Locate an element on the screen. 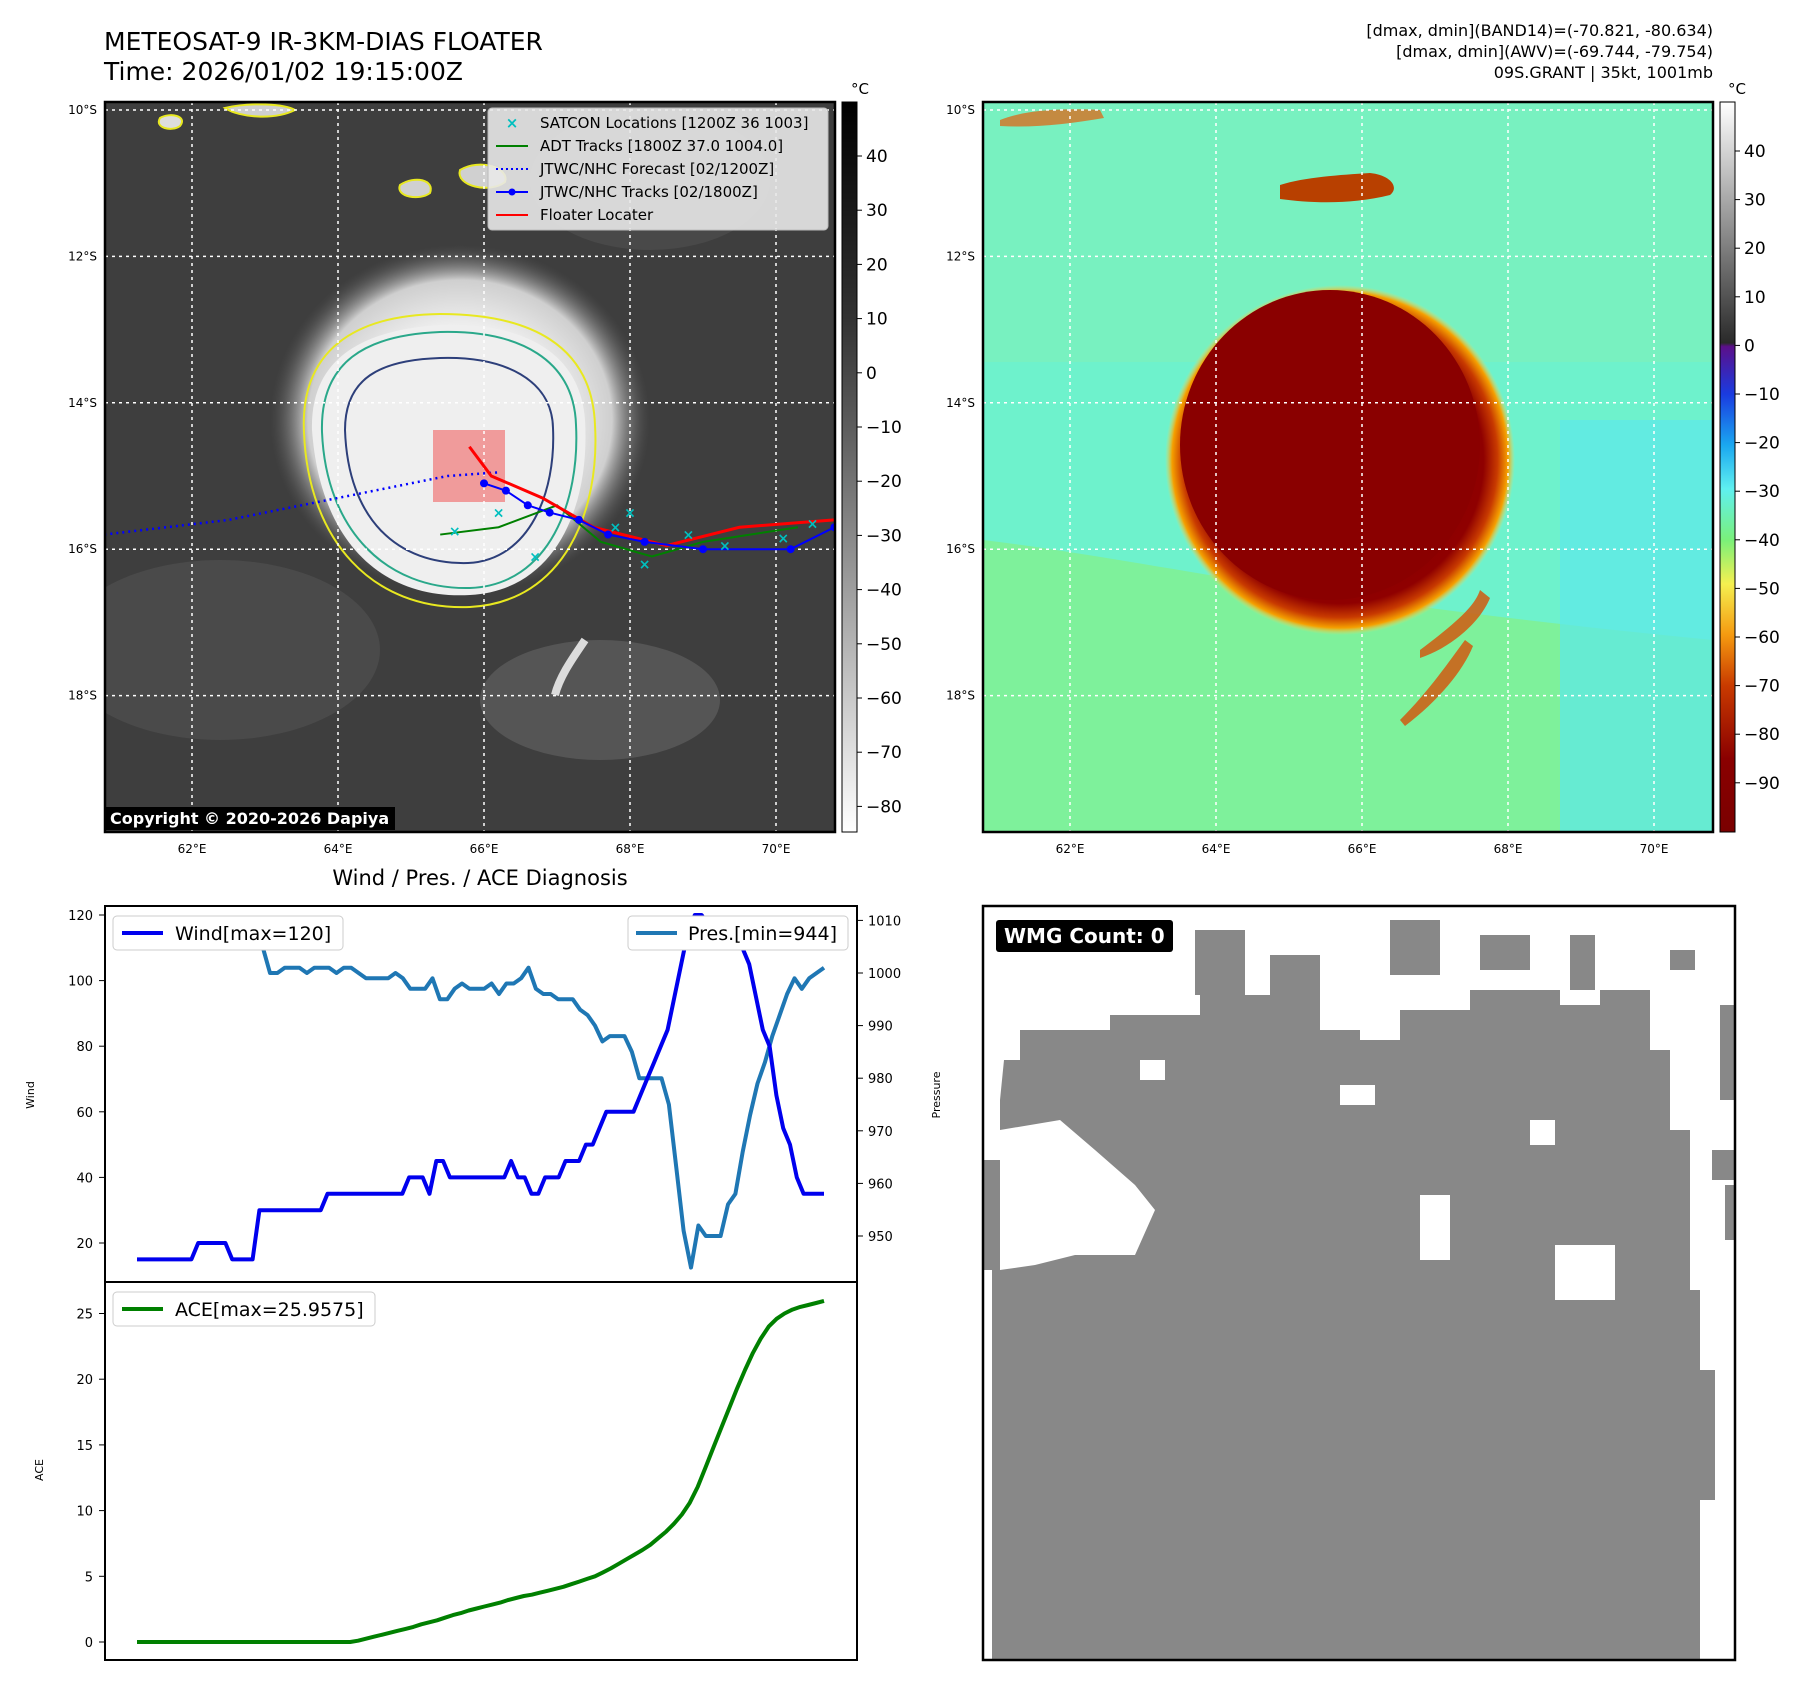  pres-tick-label: 1010 is located at coordinates (884, 921).